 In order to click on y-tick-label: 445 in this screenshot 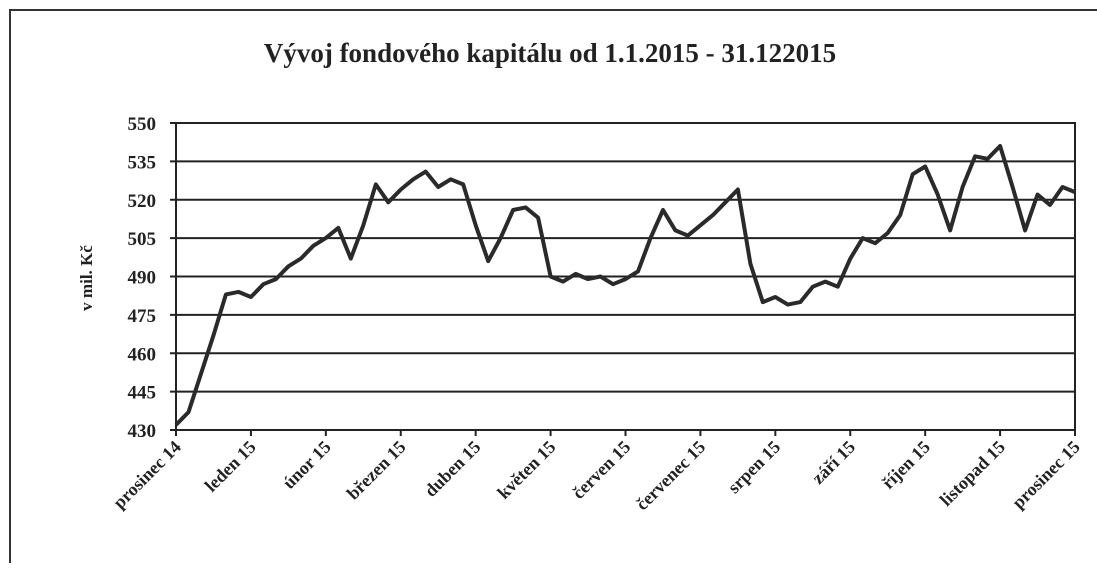, I will do `click(142, 393)`.